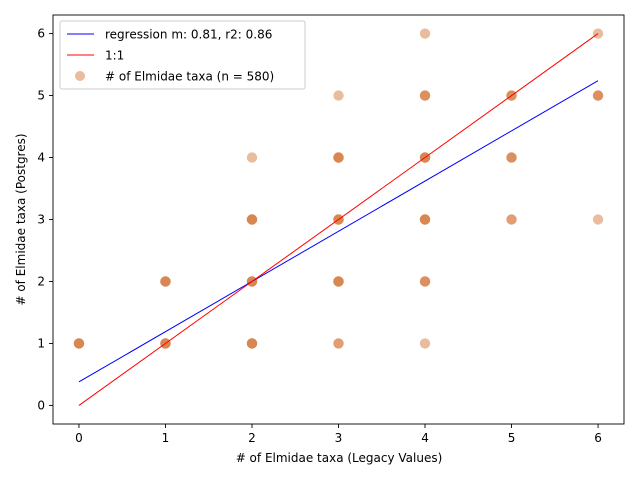 The width and height of the screenshot is (640, 480). What do you see at coordinates (339, 458) in the screenshot?
I see `x-axis-label: # of Elmidae taxa (Legacy Values)` at bounding box center [339, 458].